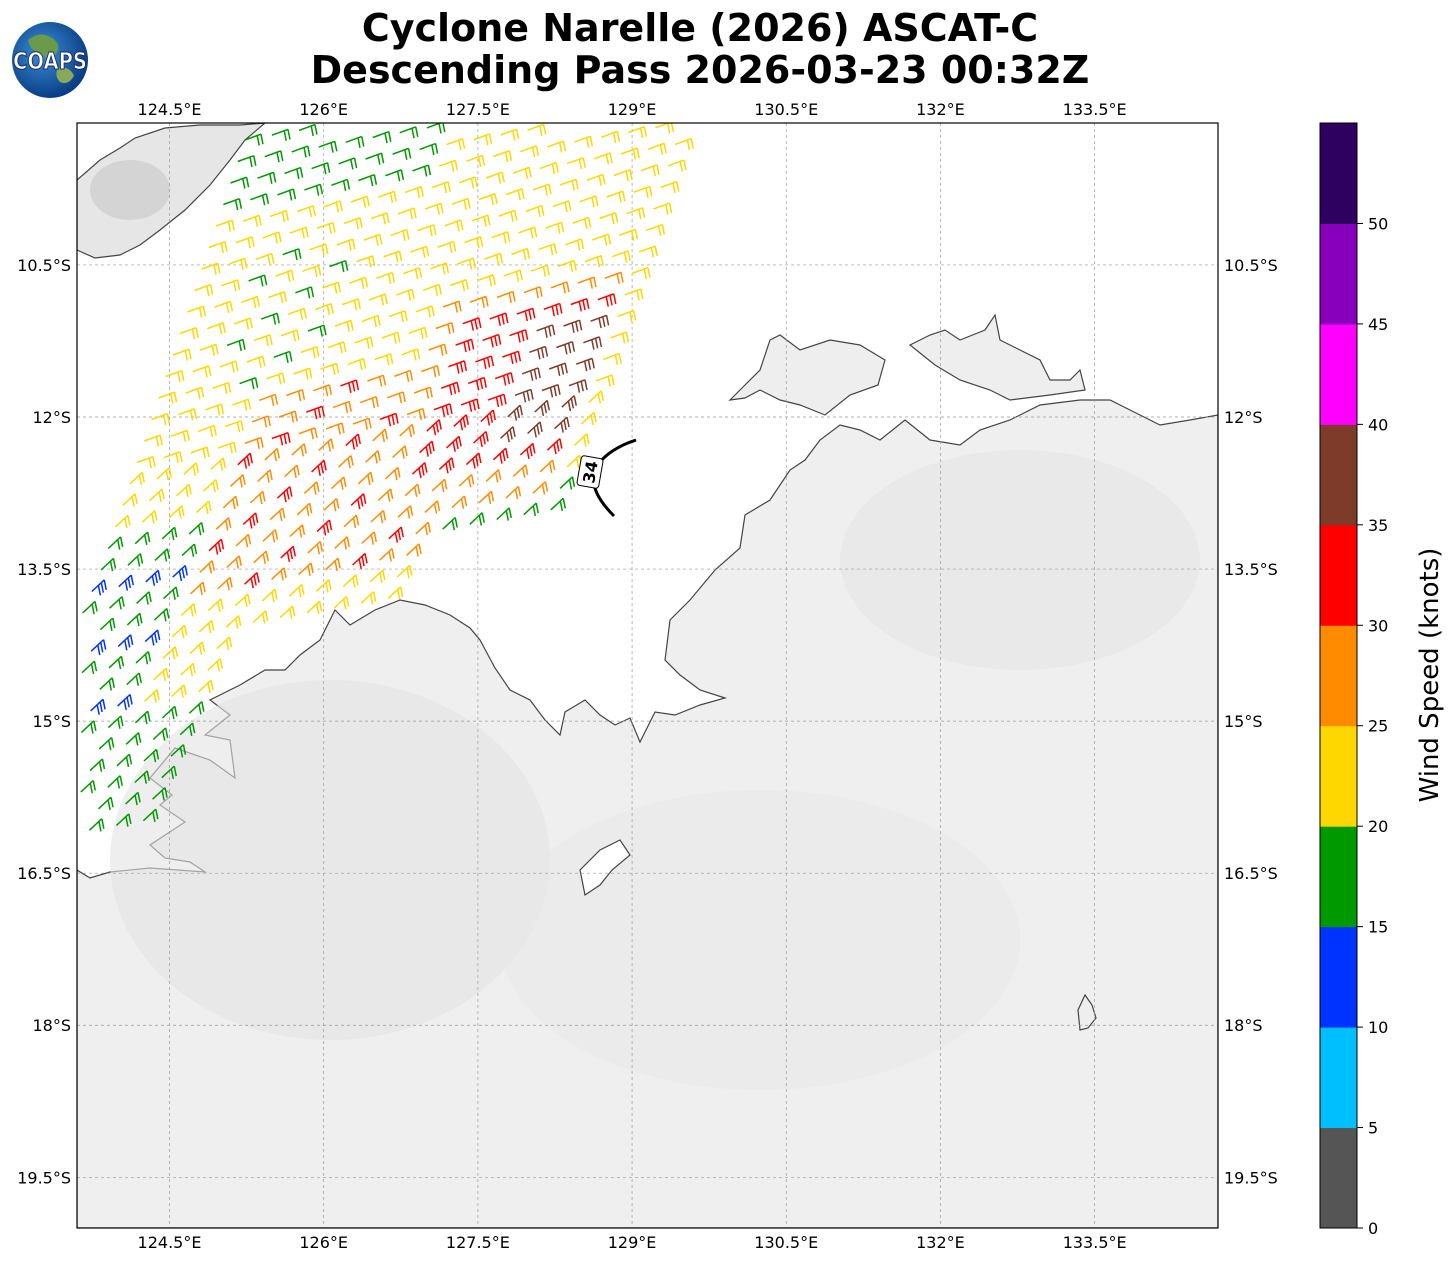 This screenshot has width=1456, height=1264. What do you see at coordinates (478, 109) in the screenshot?
I see `lon-tick-label-top: 127.5°E` at bounding box center [478, 109].